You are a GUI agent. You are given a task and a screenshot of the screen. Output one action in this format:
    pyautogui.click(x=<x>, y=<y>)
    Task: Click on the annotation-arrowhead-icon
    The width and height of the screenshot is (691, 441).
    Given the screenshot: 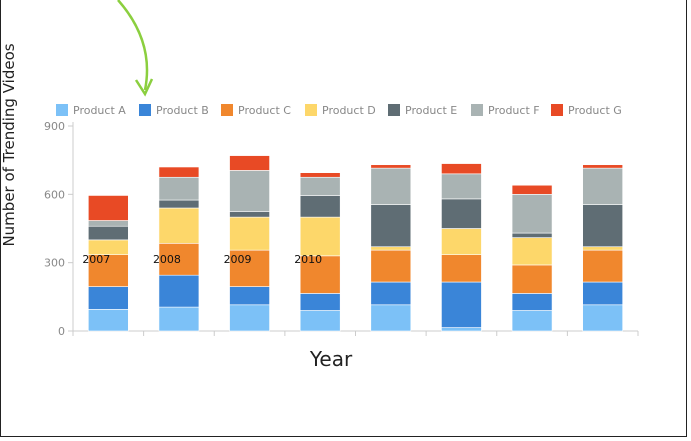 What is the action you would take?
    pyautogui.click(x=144, y=87)
    